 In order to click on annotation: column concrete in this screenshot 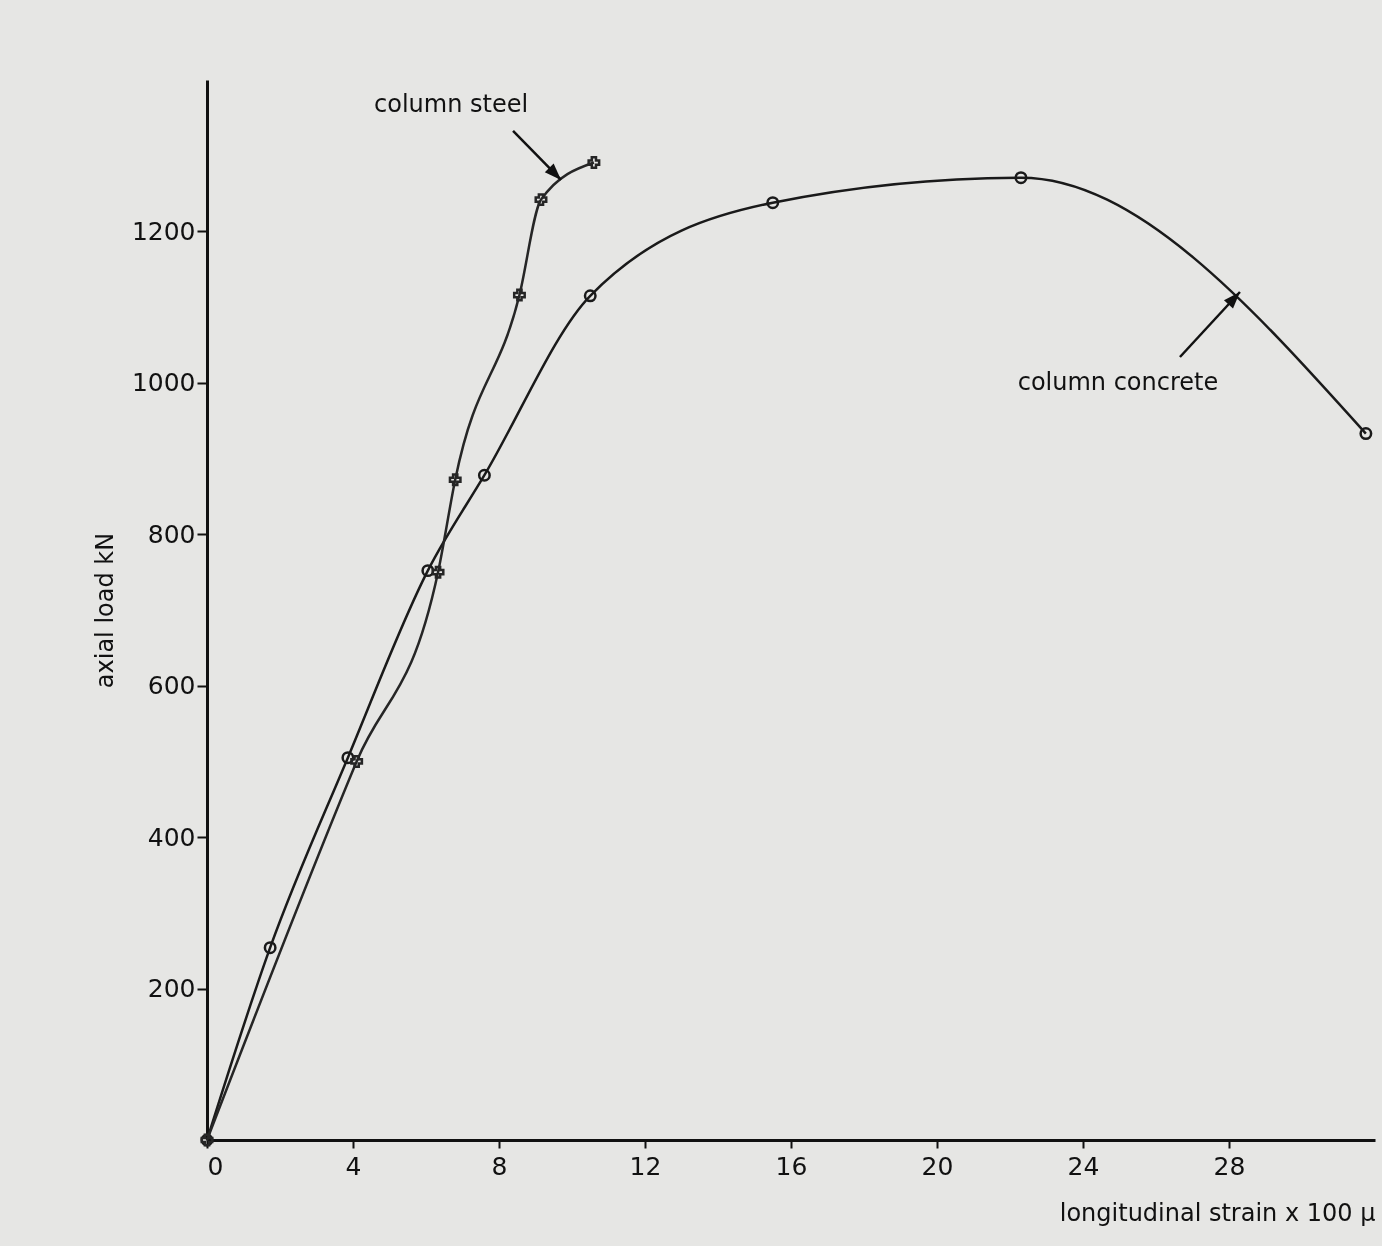, I will do `click(1118, 382)`.